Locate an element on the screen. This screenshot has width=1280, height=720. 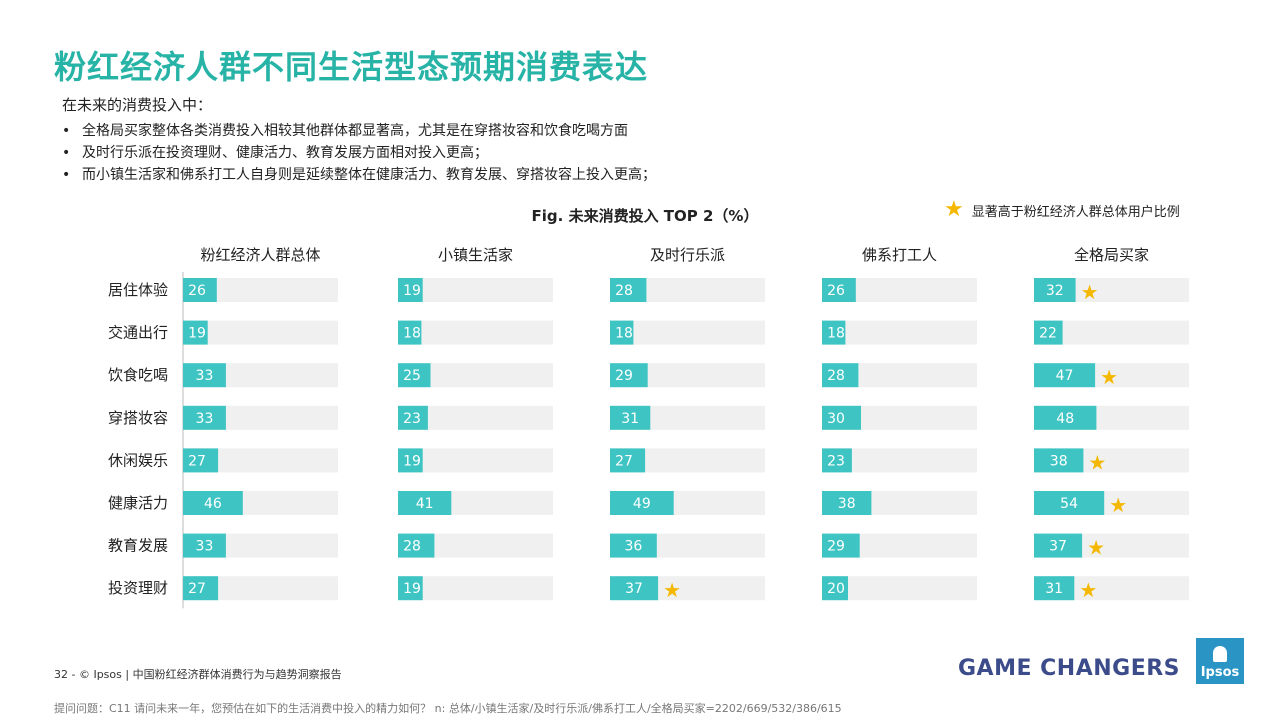
data-label: 32 is located at coordinates (1055, 291).